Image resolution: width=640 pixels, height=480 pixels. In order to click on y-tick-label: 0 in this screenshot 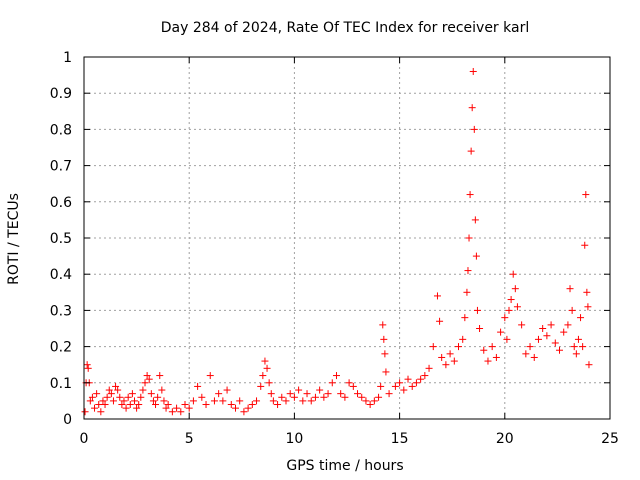, I will do `click(67, 420)`.